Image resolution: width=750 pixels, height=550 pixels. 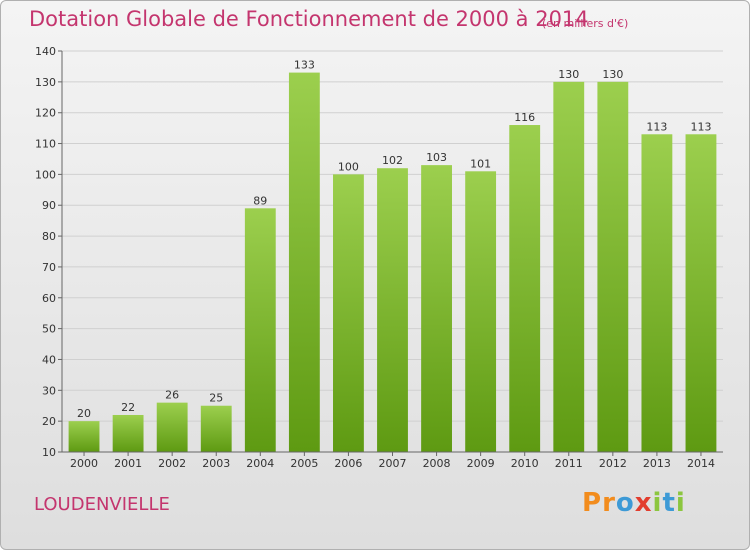 What do you see at coordinates (436, 157) in the screenshot?
I see `bar-value-label: 103` at bounding box center [436, 157].